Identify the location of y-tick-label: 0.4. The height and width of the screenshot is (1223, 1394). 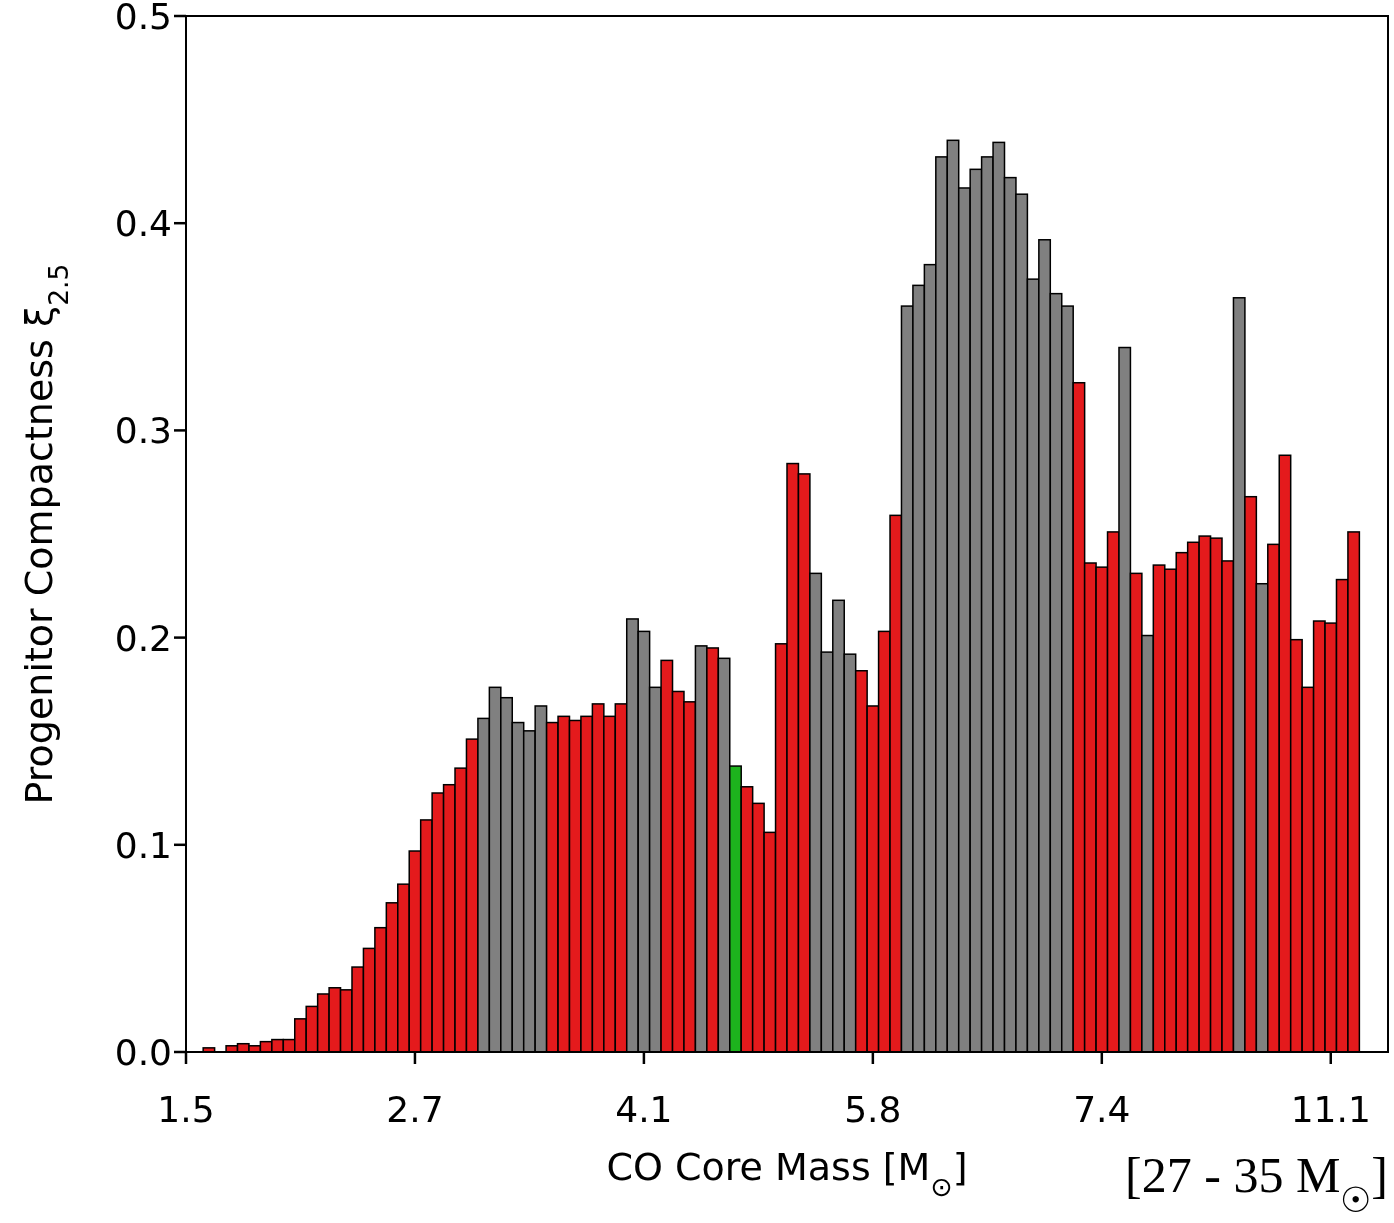
(143, 224).